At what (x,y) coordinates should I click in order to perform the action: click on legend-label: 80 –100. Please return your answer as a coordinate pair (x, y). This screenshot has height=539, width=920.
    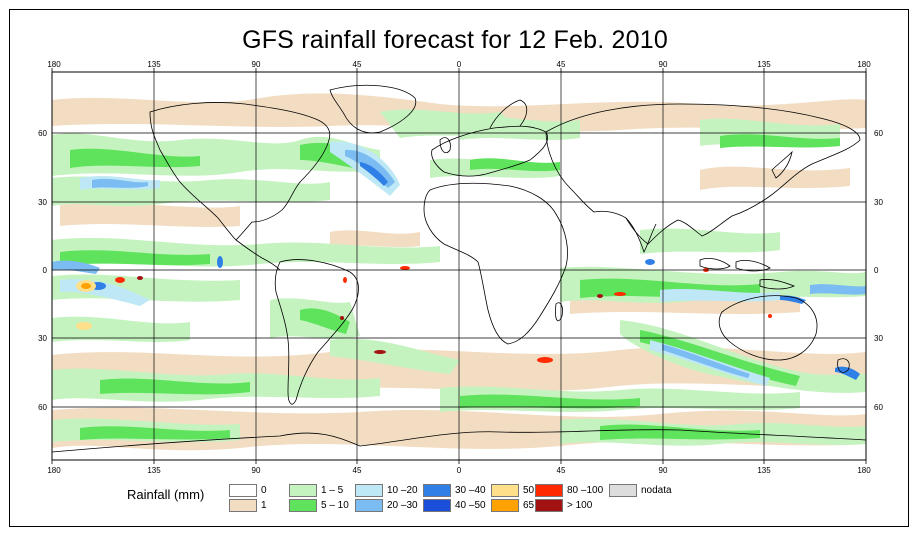
    Looking at the image, I should click on (585, 490).